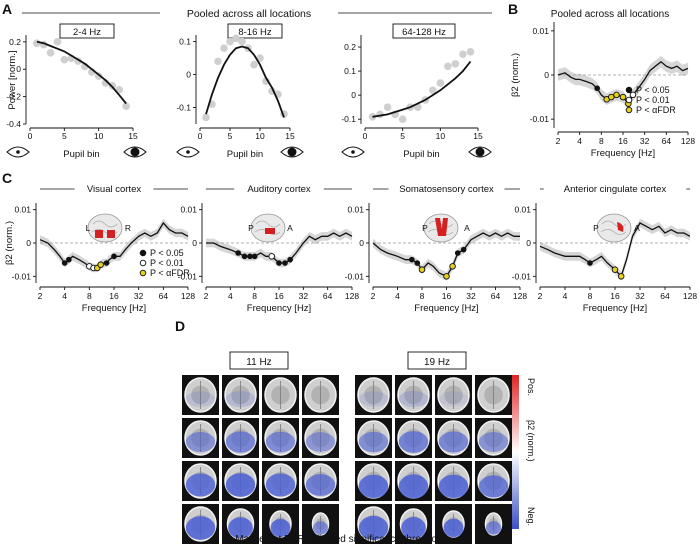 Image resolution: width=699 pixels, height=545 pixels. Describe the element at coordinates (422, 296) in the screenshot. I see `x-tick-label: 8` at that location.